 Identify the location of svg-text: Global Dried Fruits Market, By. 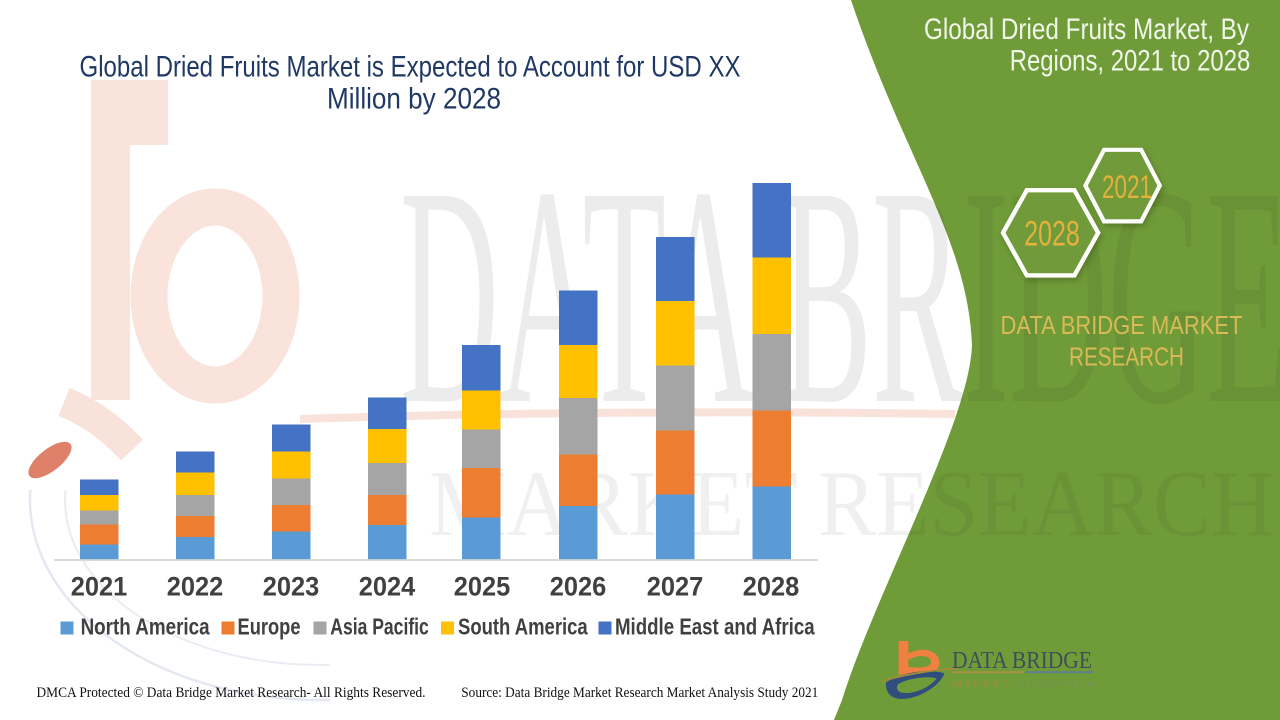
(1086, 29).